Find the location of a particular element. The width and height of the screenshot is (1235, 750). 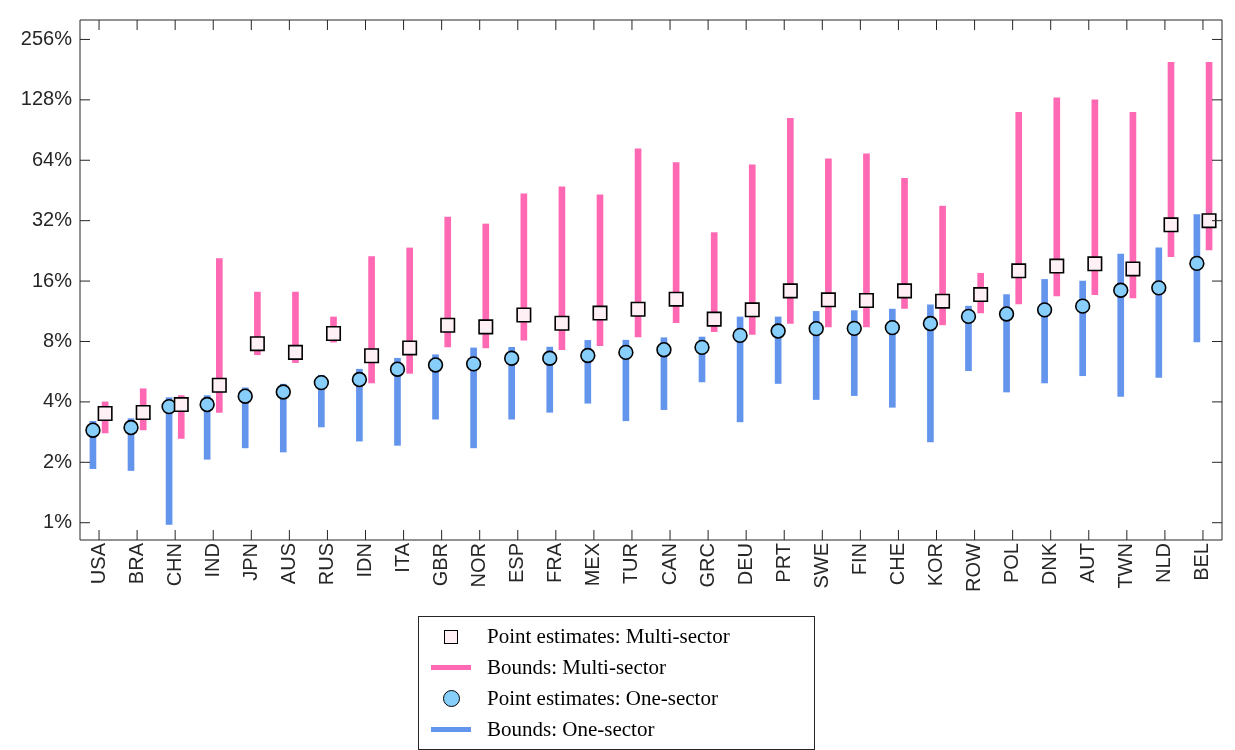

x-tick-label: NLD is located at coordinates (1163, 563).